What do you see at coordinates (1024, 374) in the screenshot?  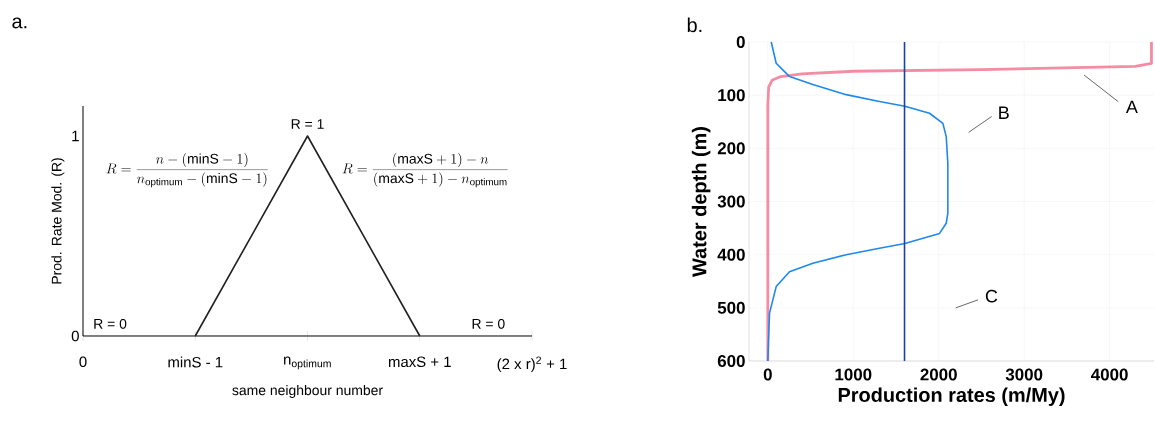 I see `x-tick-label: 3000` at bounding box center [1024, 374].